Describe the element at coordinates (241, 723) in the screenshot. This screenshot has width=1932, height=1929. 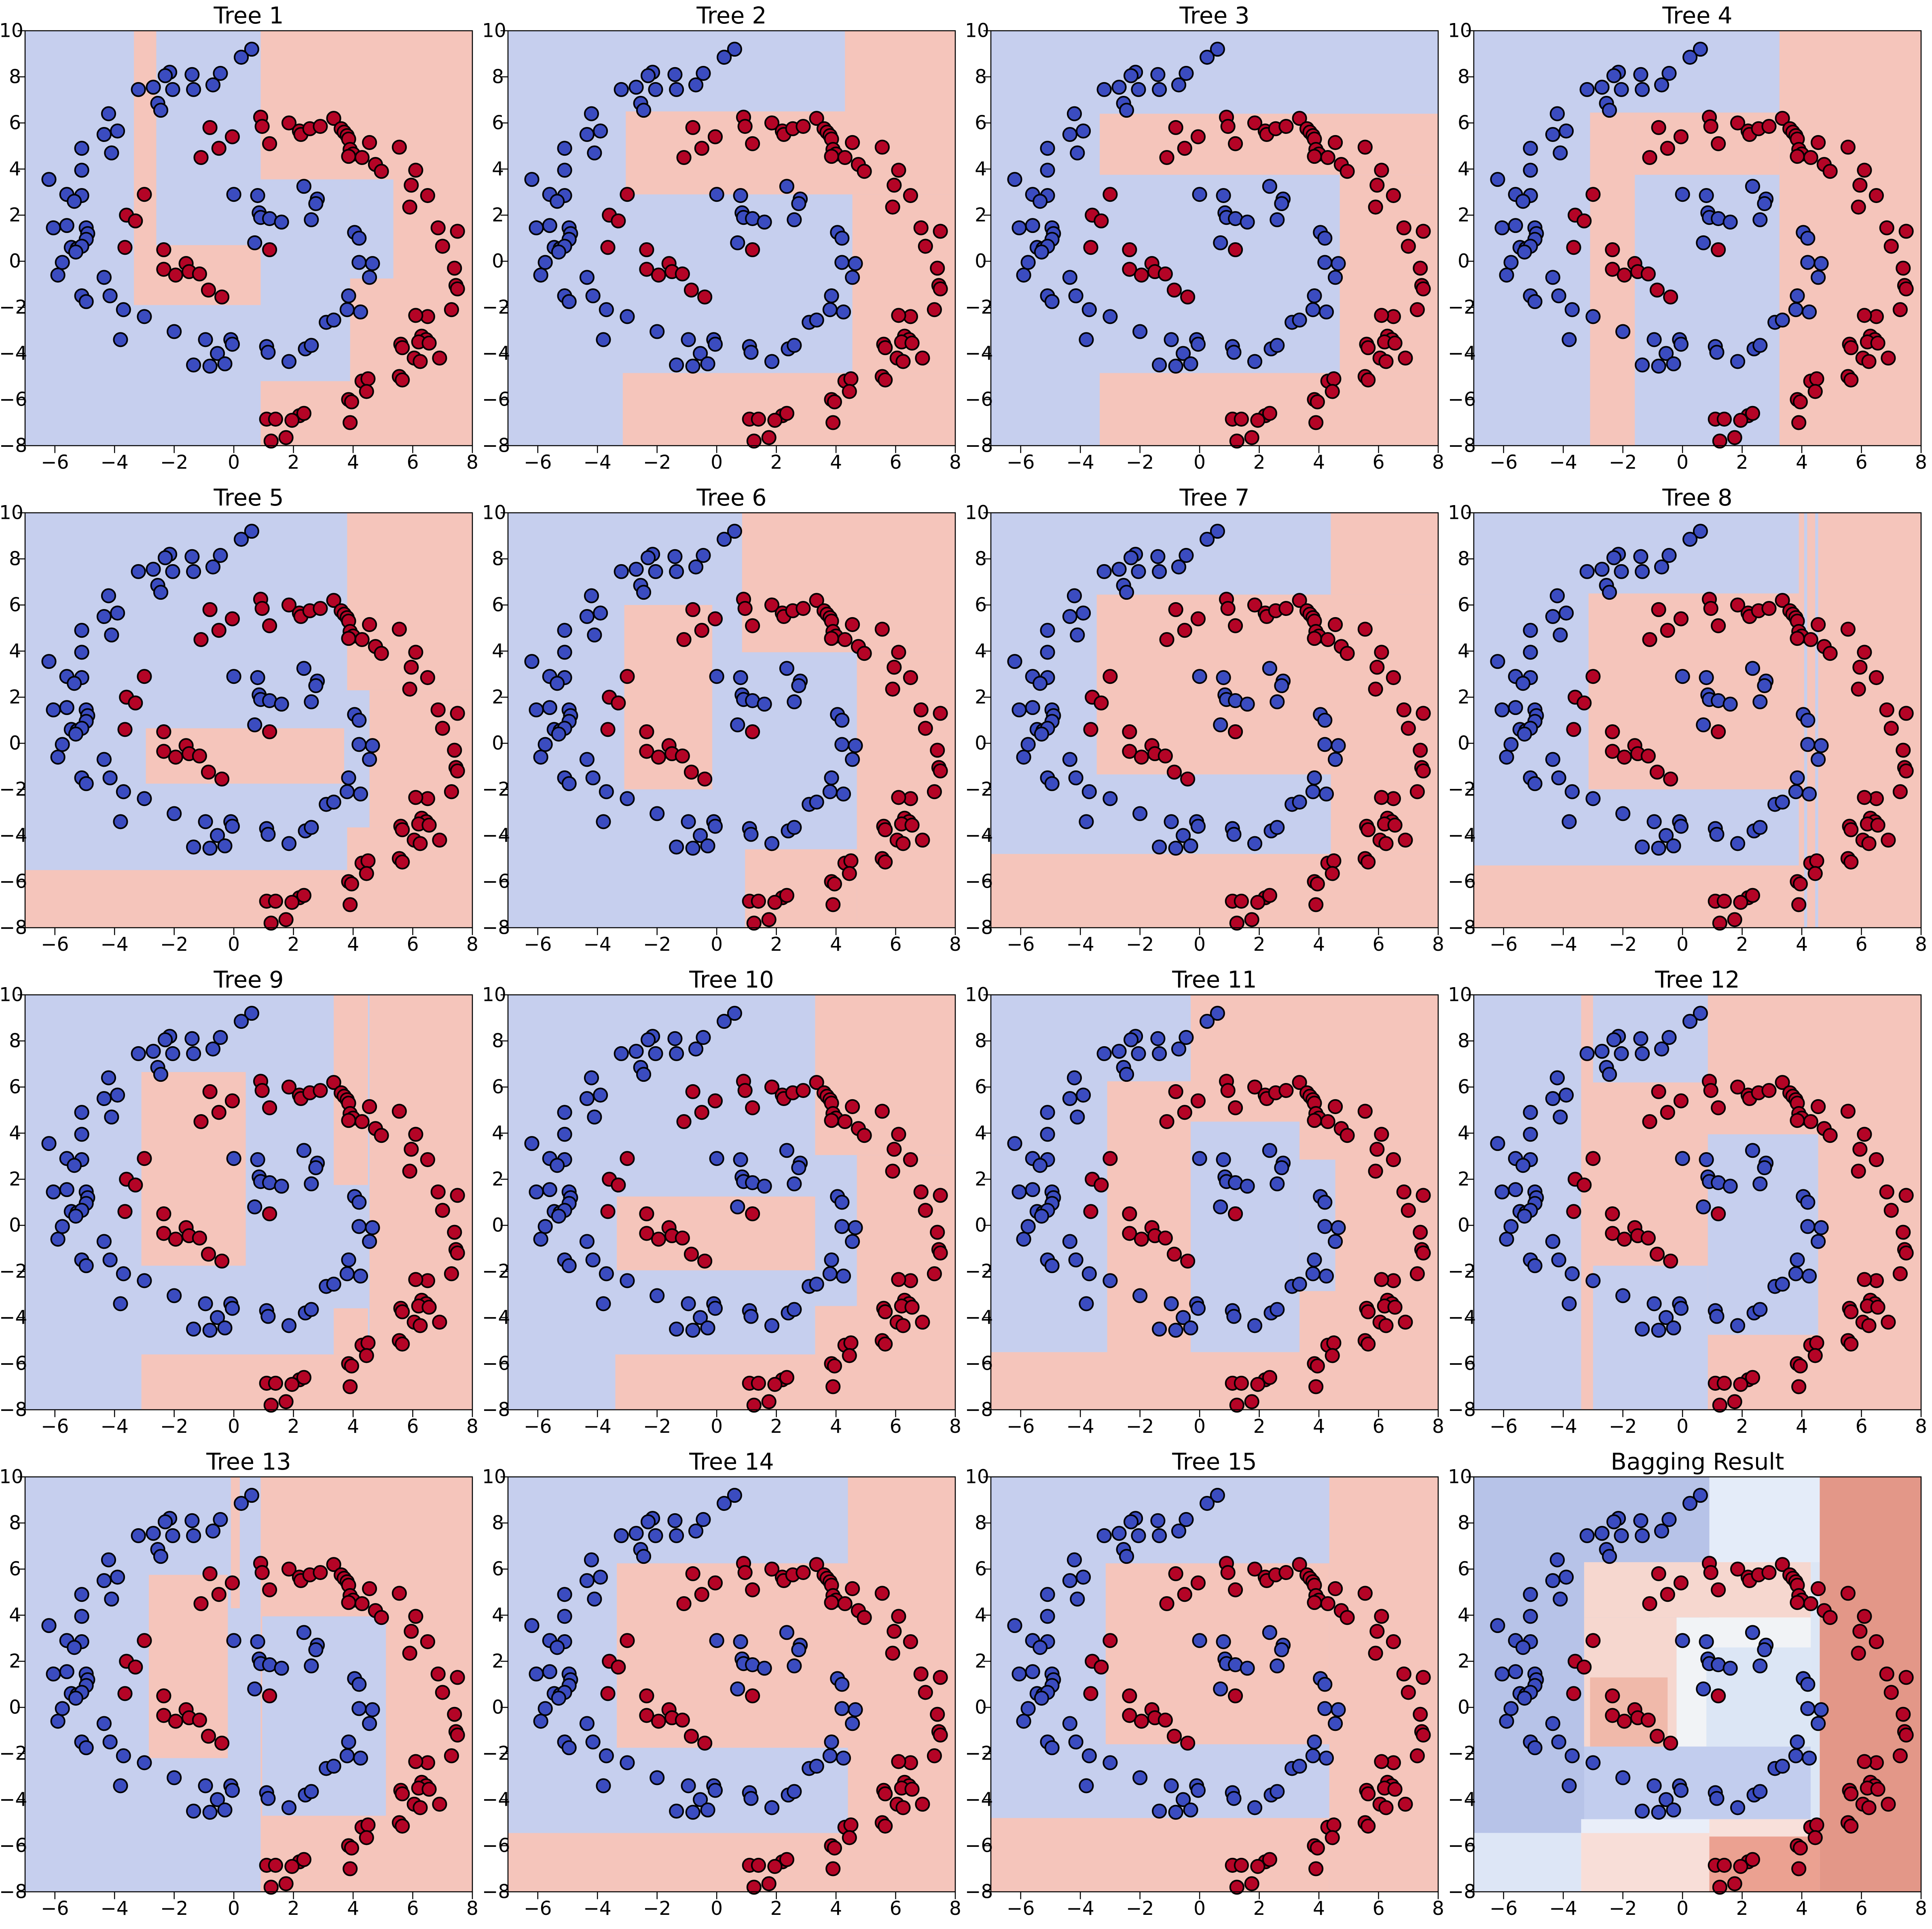
I see `subplot-5: Tree 5 −6 −4 −2 0 2 4 6 8 −8 −6 −4 −2 0 2 4 6 8 10` at that location.